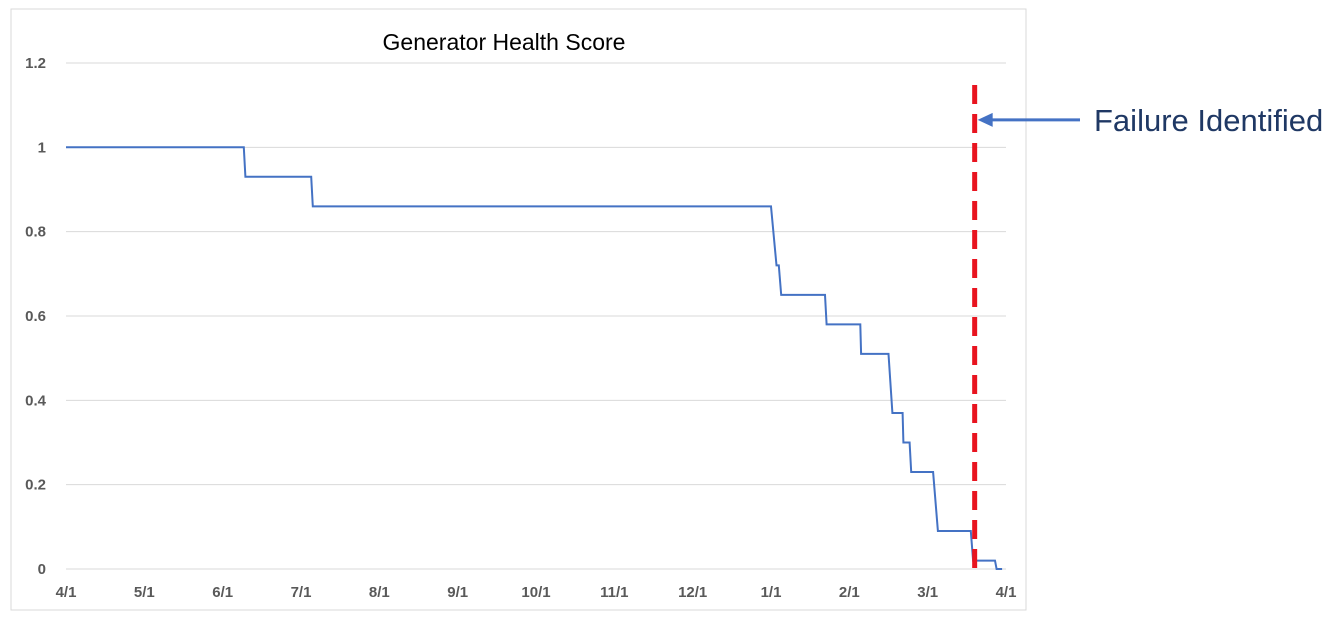 This screenshot has width=1344, height=624. Describe the element at coordinates (42, 147) in the screenshot. I see `y-tick-label: 1` at that location.